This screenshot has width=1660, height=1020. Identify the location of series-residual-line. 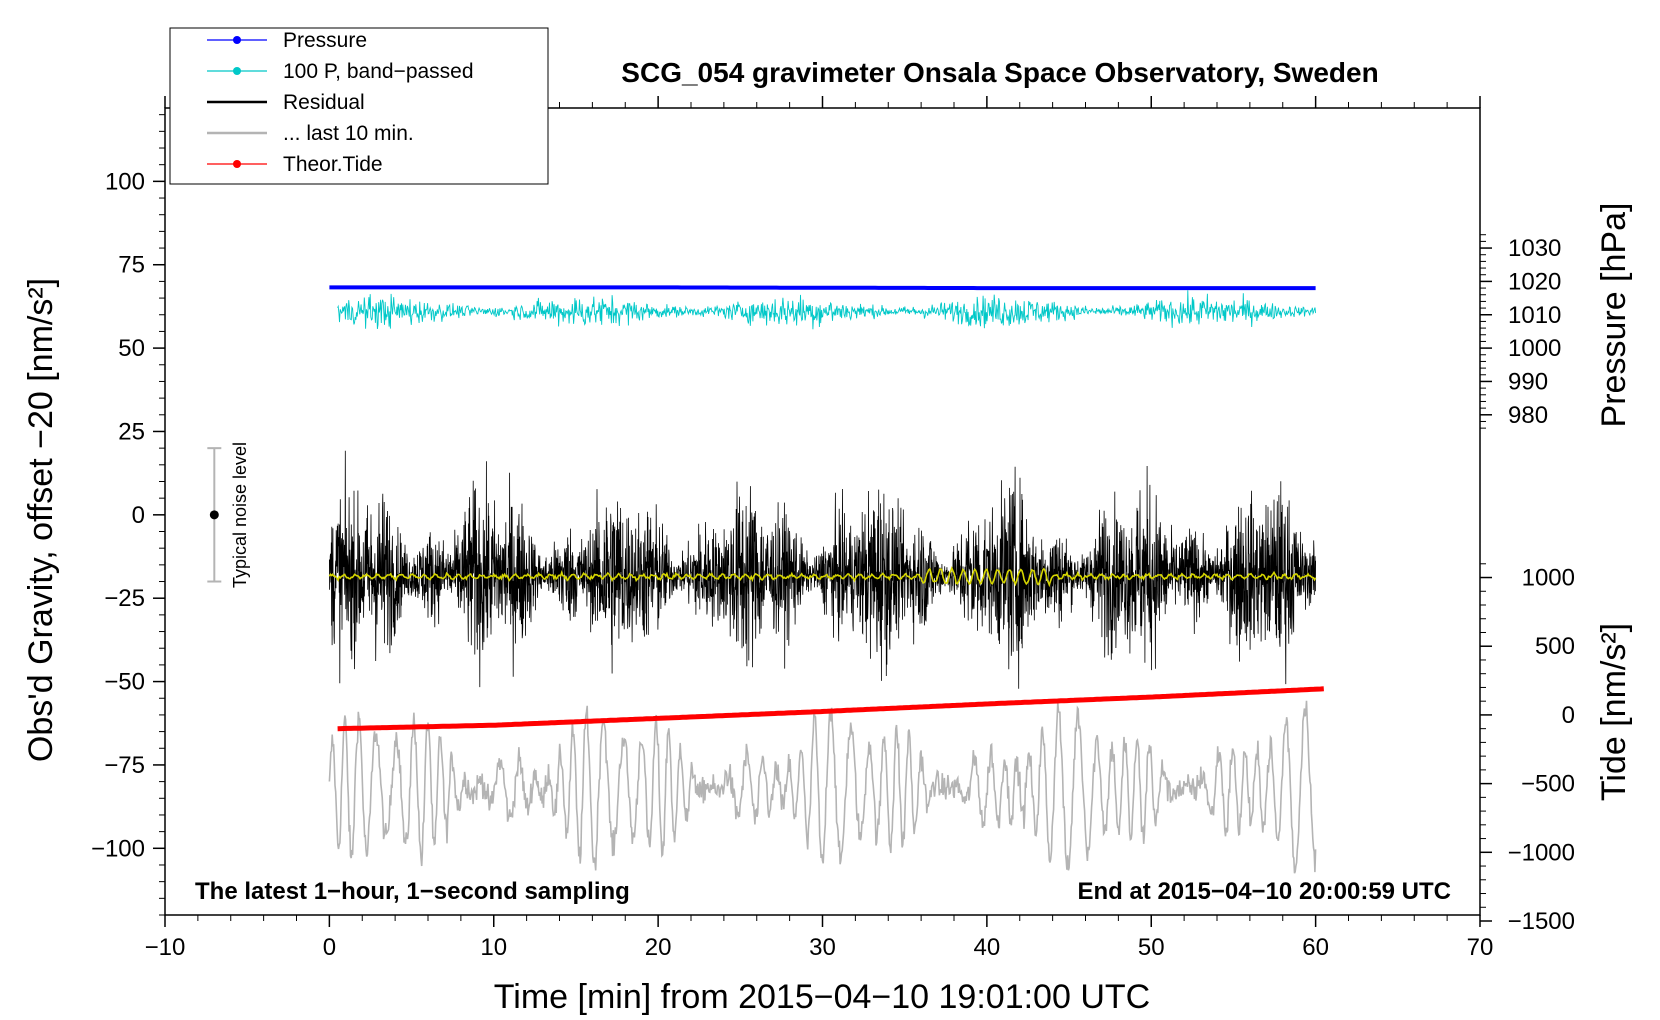
(822, 569).